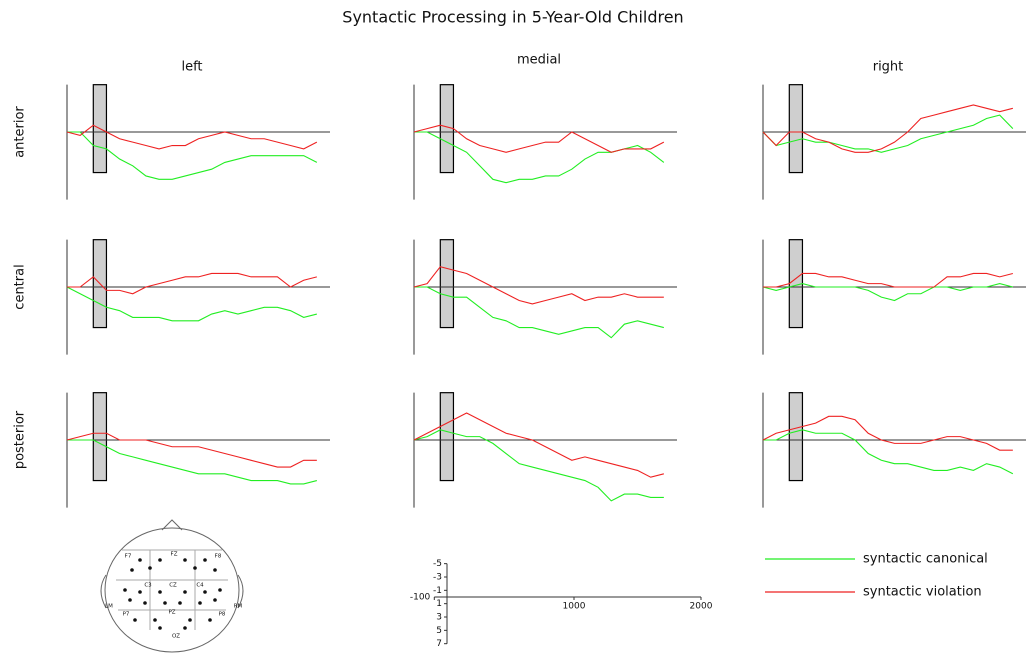 Image resolution: width=1026 pixels, height=661 pixels. What do you see at coordinates (126, 615) in the screenshot?
I see `electrode-label: P7` at bounding box center [126, 615].